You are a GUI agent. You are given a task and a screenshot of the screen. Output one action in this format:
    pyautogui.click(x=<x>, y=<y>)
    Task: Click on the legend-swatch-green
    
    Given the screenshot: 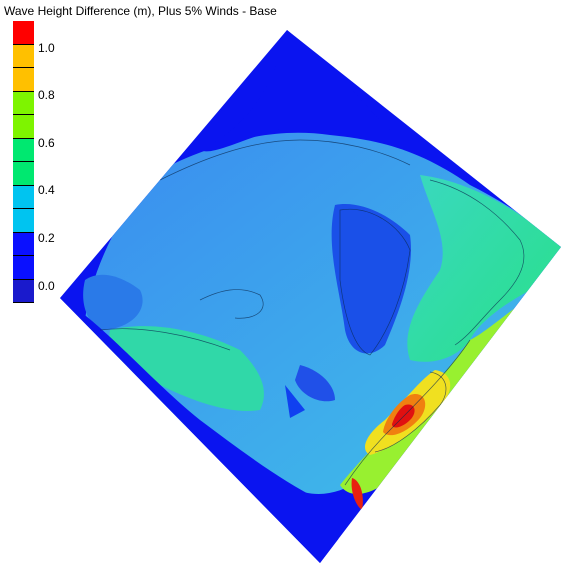 What is the action you would take?
    pyautogui.click(x=23, y=103)
    